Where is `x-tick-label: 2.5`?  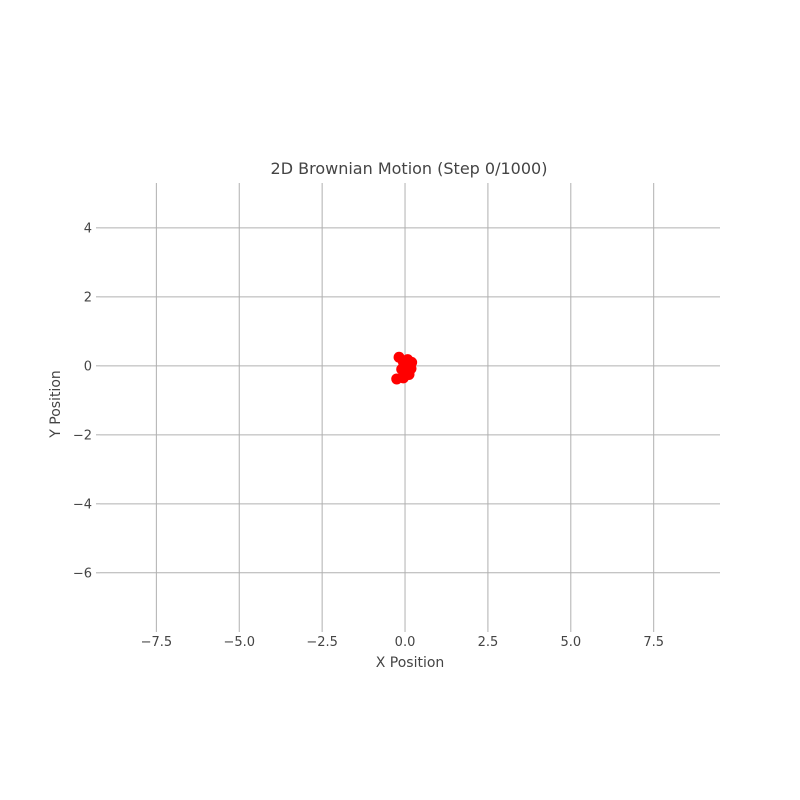
x-tick-label: 2.5 is located at coordinates (488, 642).